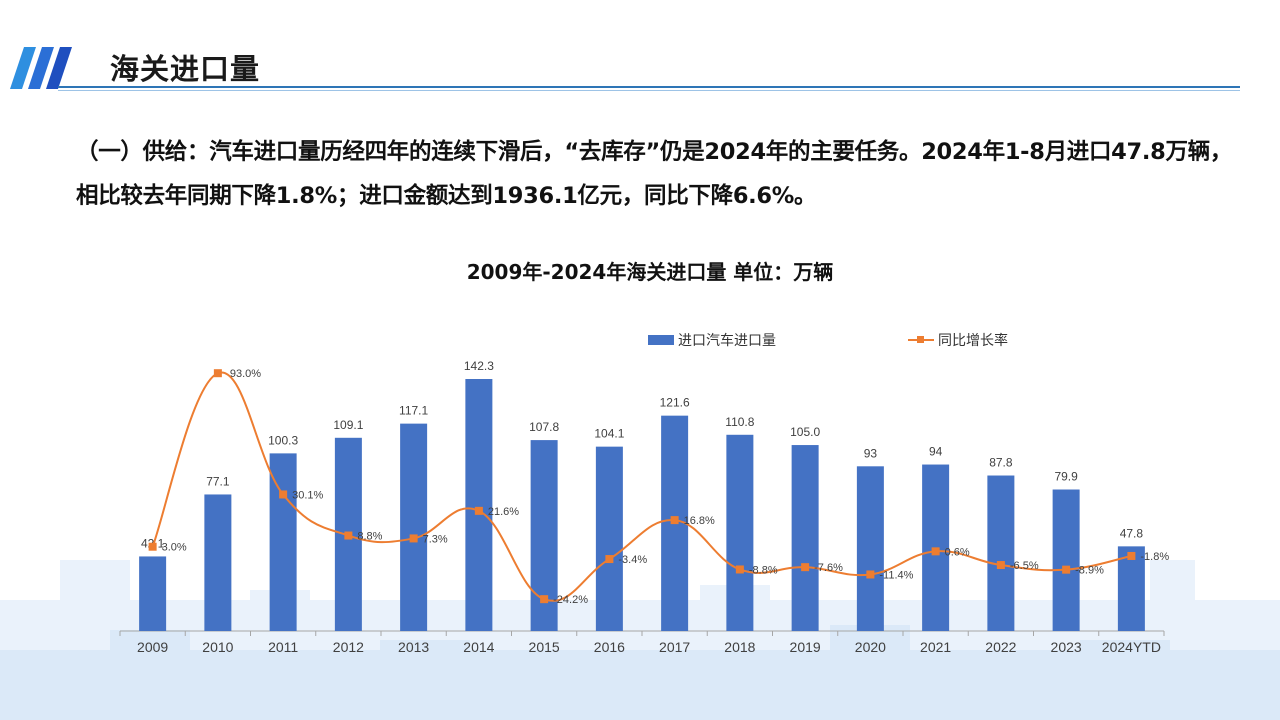 The height and width of the screenshot is (720, 1280). What do you see at coordinates (675, 403) in the screenshot?
I see `bar-value-label: 121.6` at bounding box center [675, 403].